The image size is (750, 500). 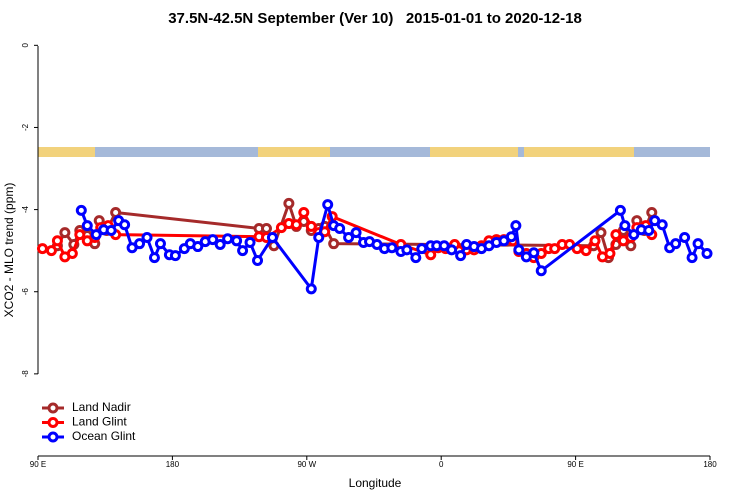 What do you see at coordinates (374, 152) in the screenshot?
I see `map-strip` at bounding box center [374, 152].